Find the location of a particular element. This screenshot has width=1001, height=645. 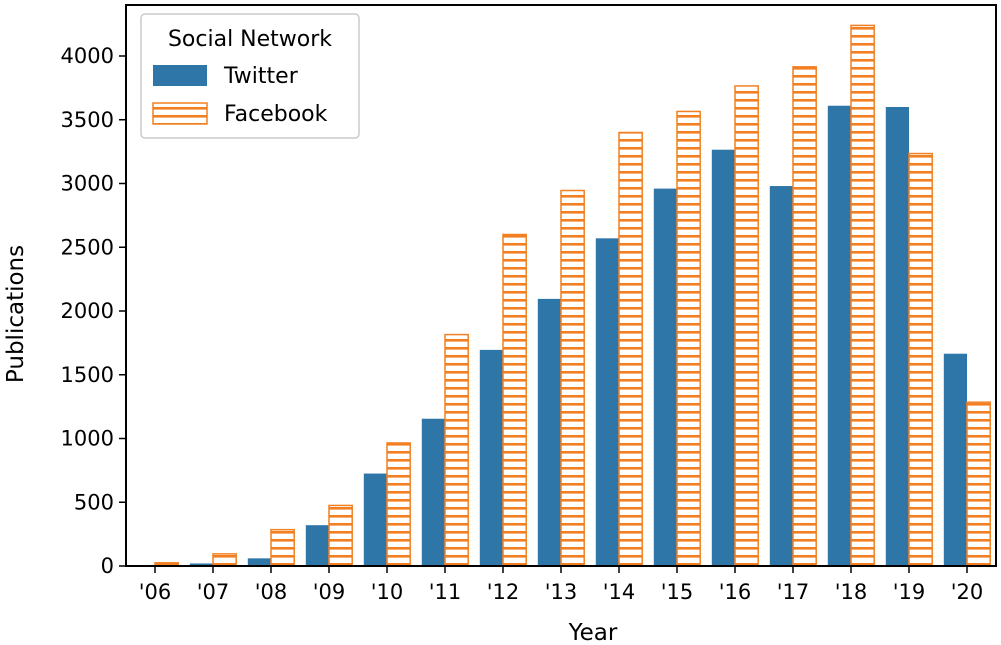

x-tick-label: '12 is located at coordinates (503, 592).